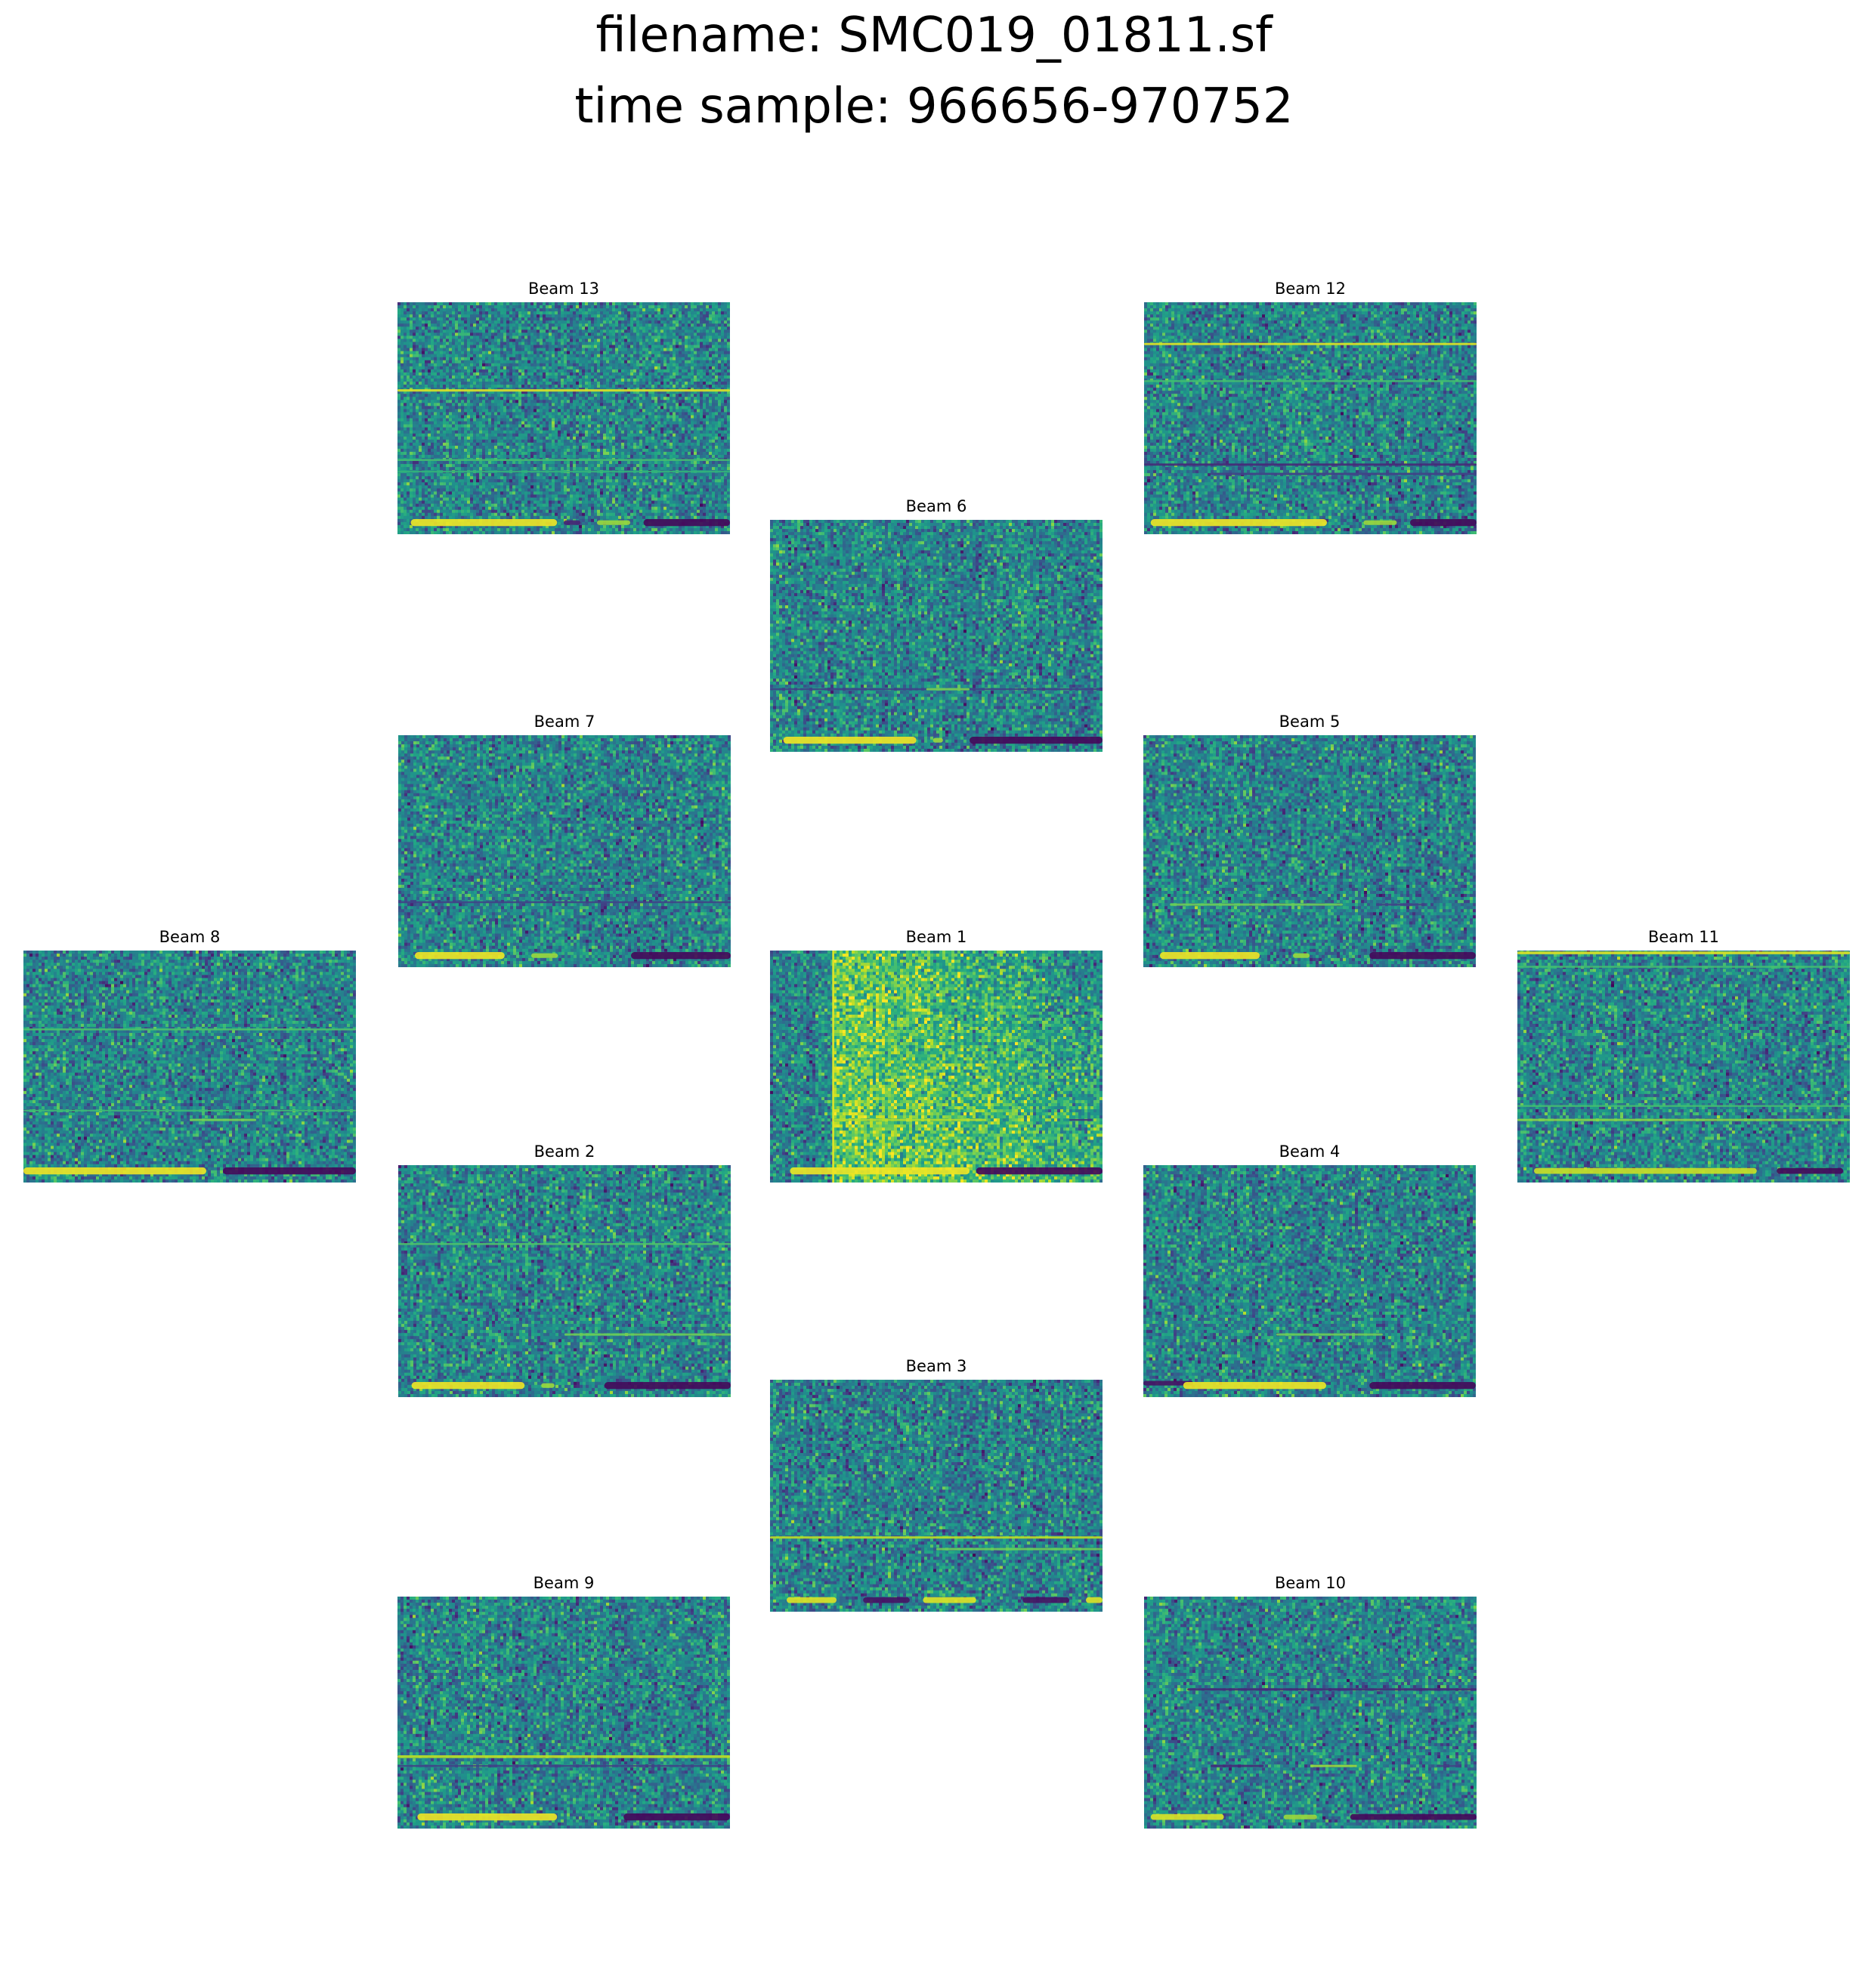 This screenshot has height=1988, width=1868. I want to click on panel-beam-8: Beam 8, so click(189, 1055).